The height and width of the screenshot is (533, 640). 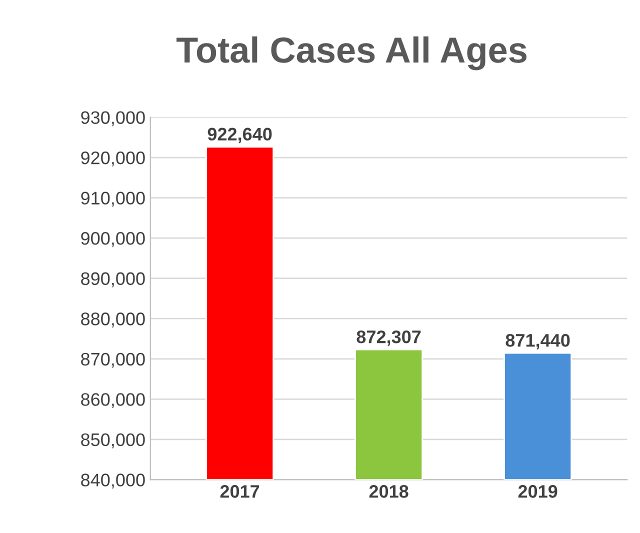 I want to click on y-tick-label: 900,000, so click(x=113, y=239).